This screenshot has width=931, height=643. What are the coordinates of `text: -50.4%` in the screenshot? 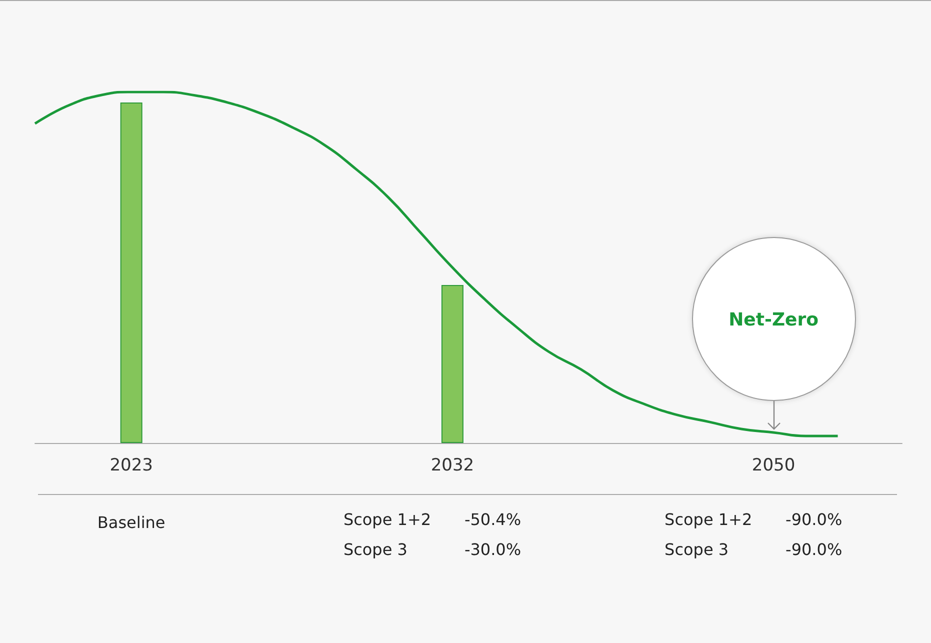 It's located at (493, 519).